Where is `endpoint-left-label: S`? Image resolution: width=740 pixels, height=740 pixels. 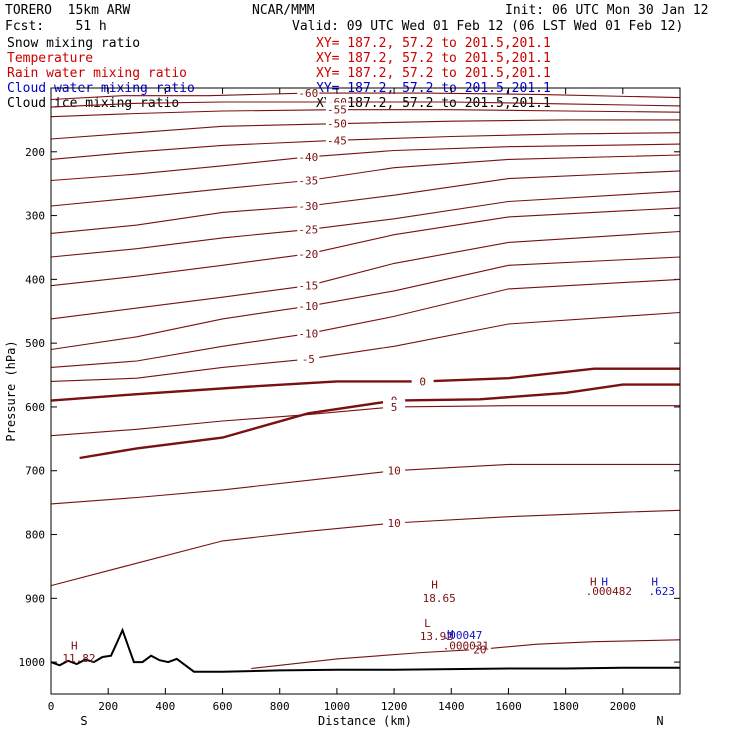
endpoint-left-label: S is located at coordinates (83, 721).